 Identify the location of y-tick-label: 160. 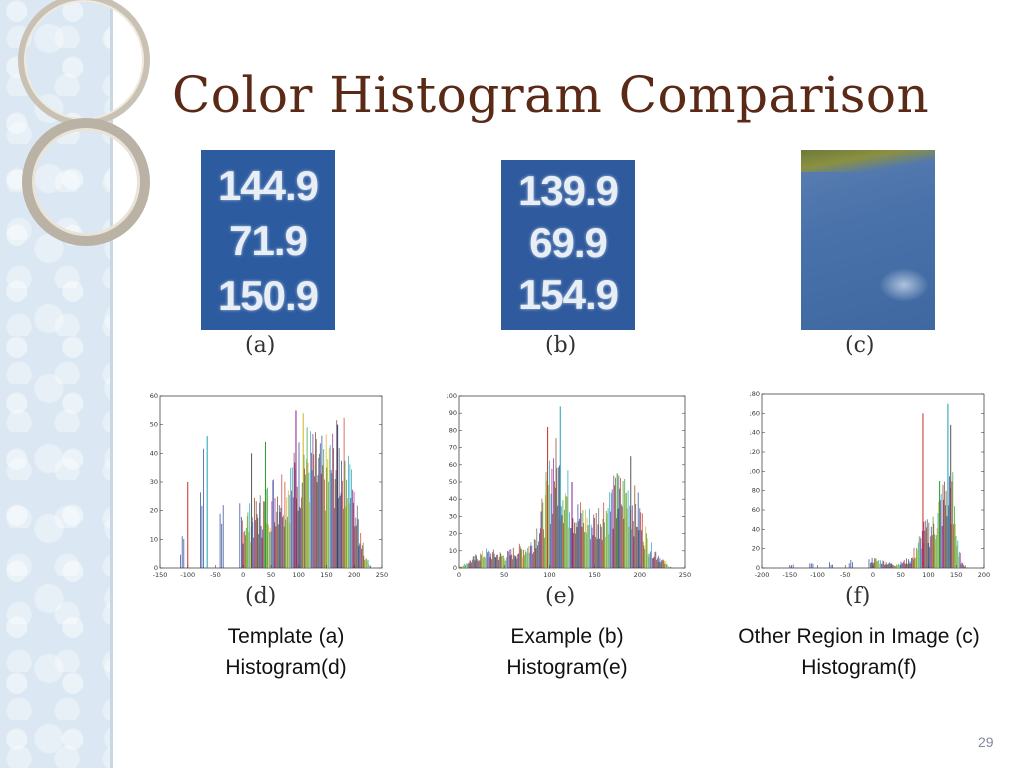
(755, 413).